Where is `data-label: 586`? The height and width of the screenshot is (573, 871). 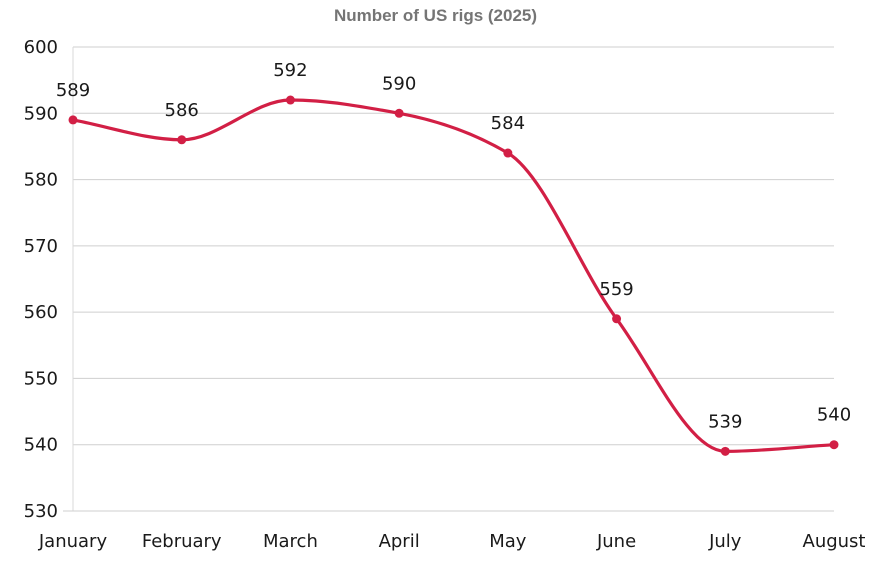 data-label: 586 is located at coordinates (182, 110).